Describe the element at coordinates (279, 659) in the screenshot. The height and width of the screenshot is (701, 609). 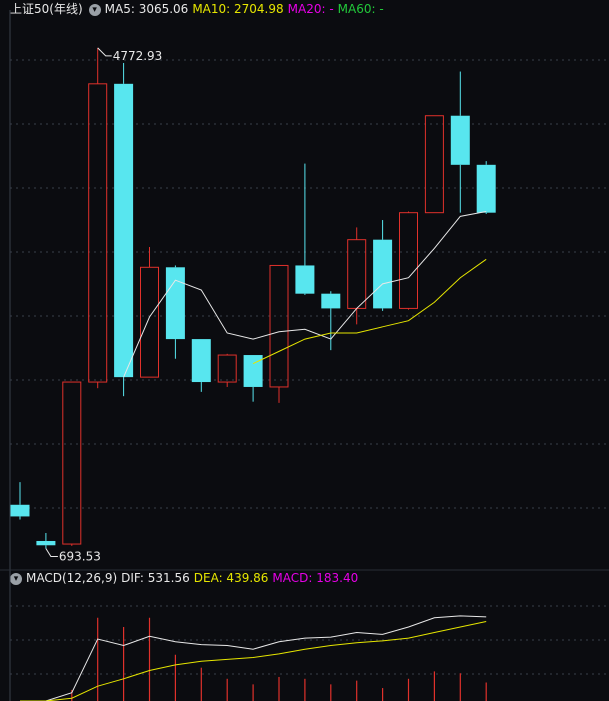
I see `macd-histogram` at that location.